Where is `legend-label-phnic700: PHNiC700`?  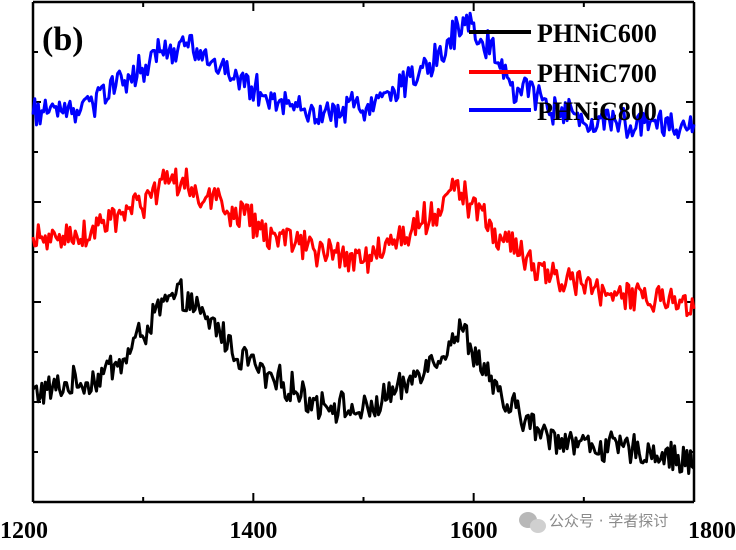 legend-label-phnic700: PHNiC700 is located at coordinates (597, 73).